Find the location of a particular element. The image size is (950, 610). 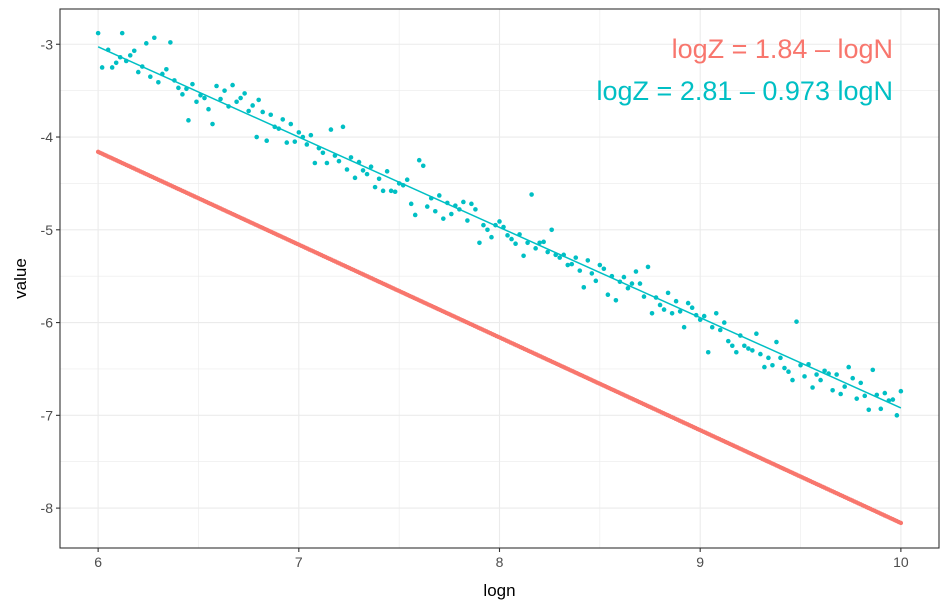

x-tick-label: 9 is located at coordinates (700, 562).